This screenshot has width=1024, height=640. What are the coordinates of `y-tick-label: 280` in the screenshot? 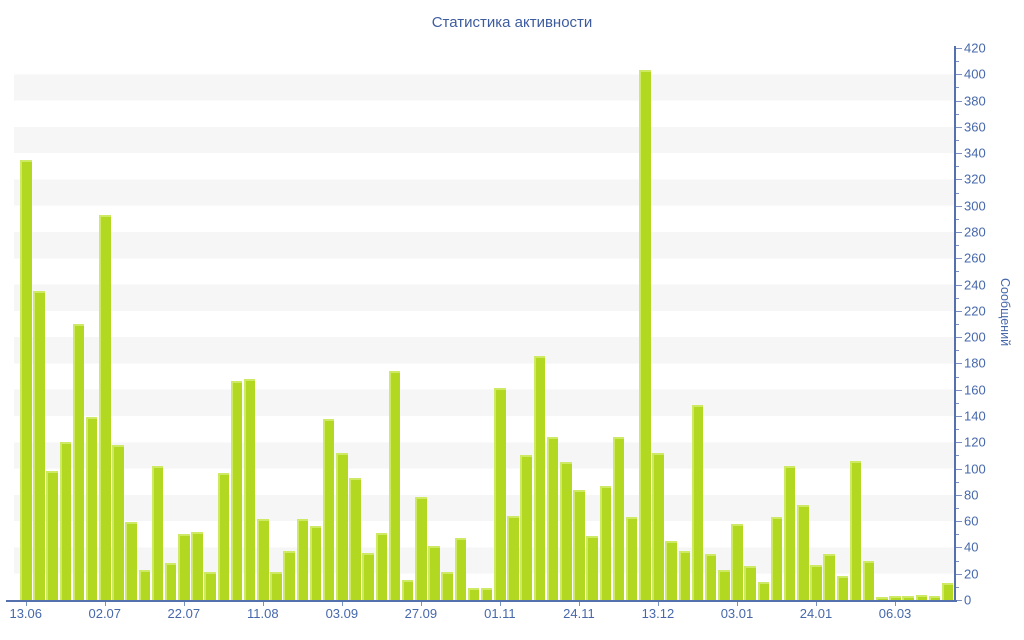 It's located at (975, 232).